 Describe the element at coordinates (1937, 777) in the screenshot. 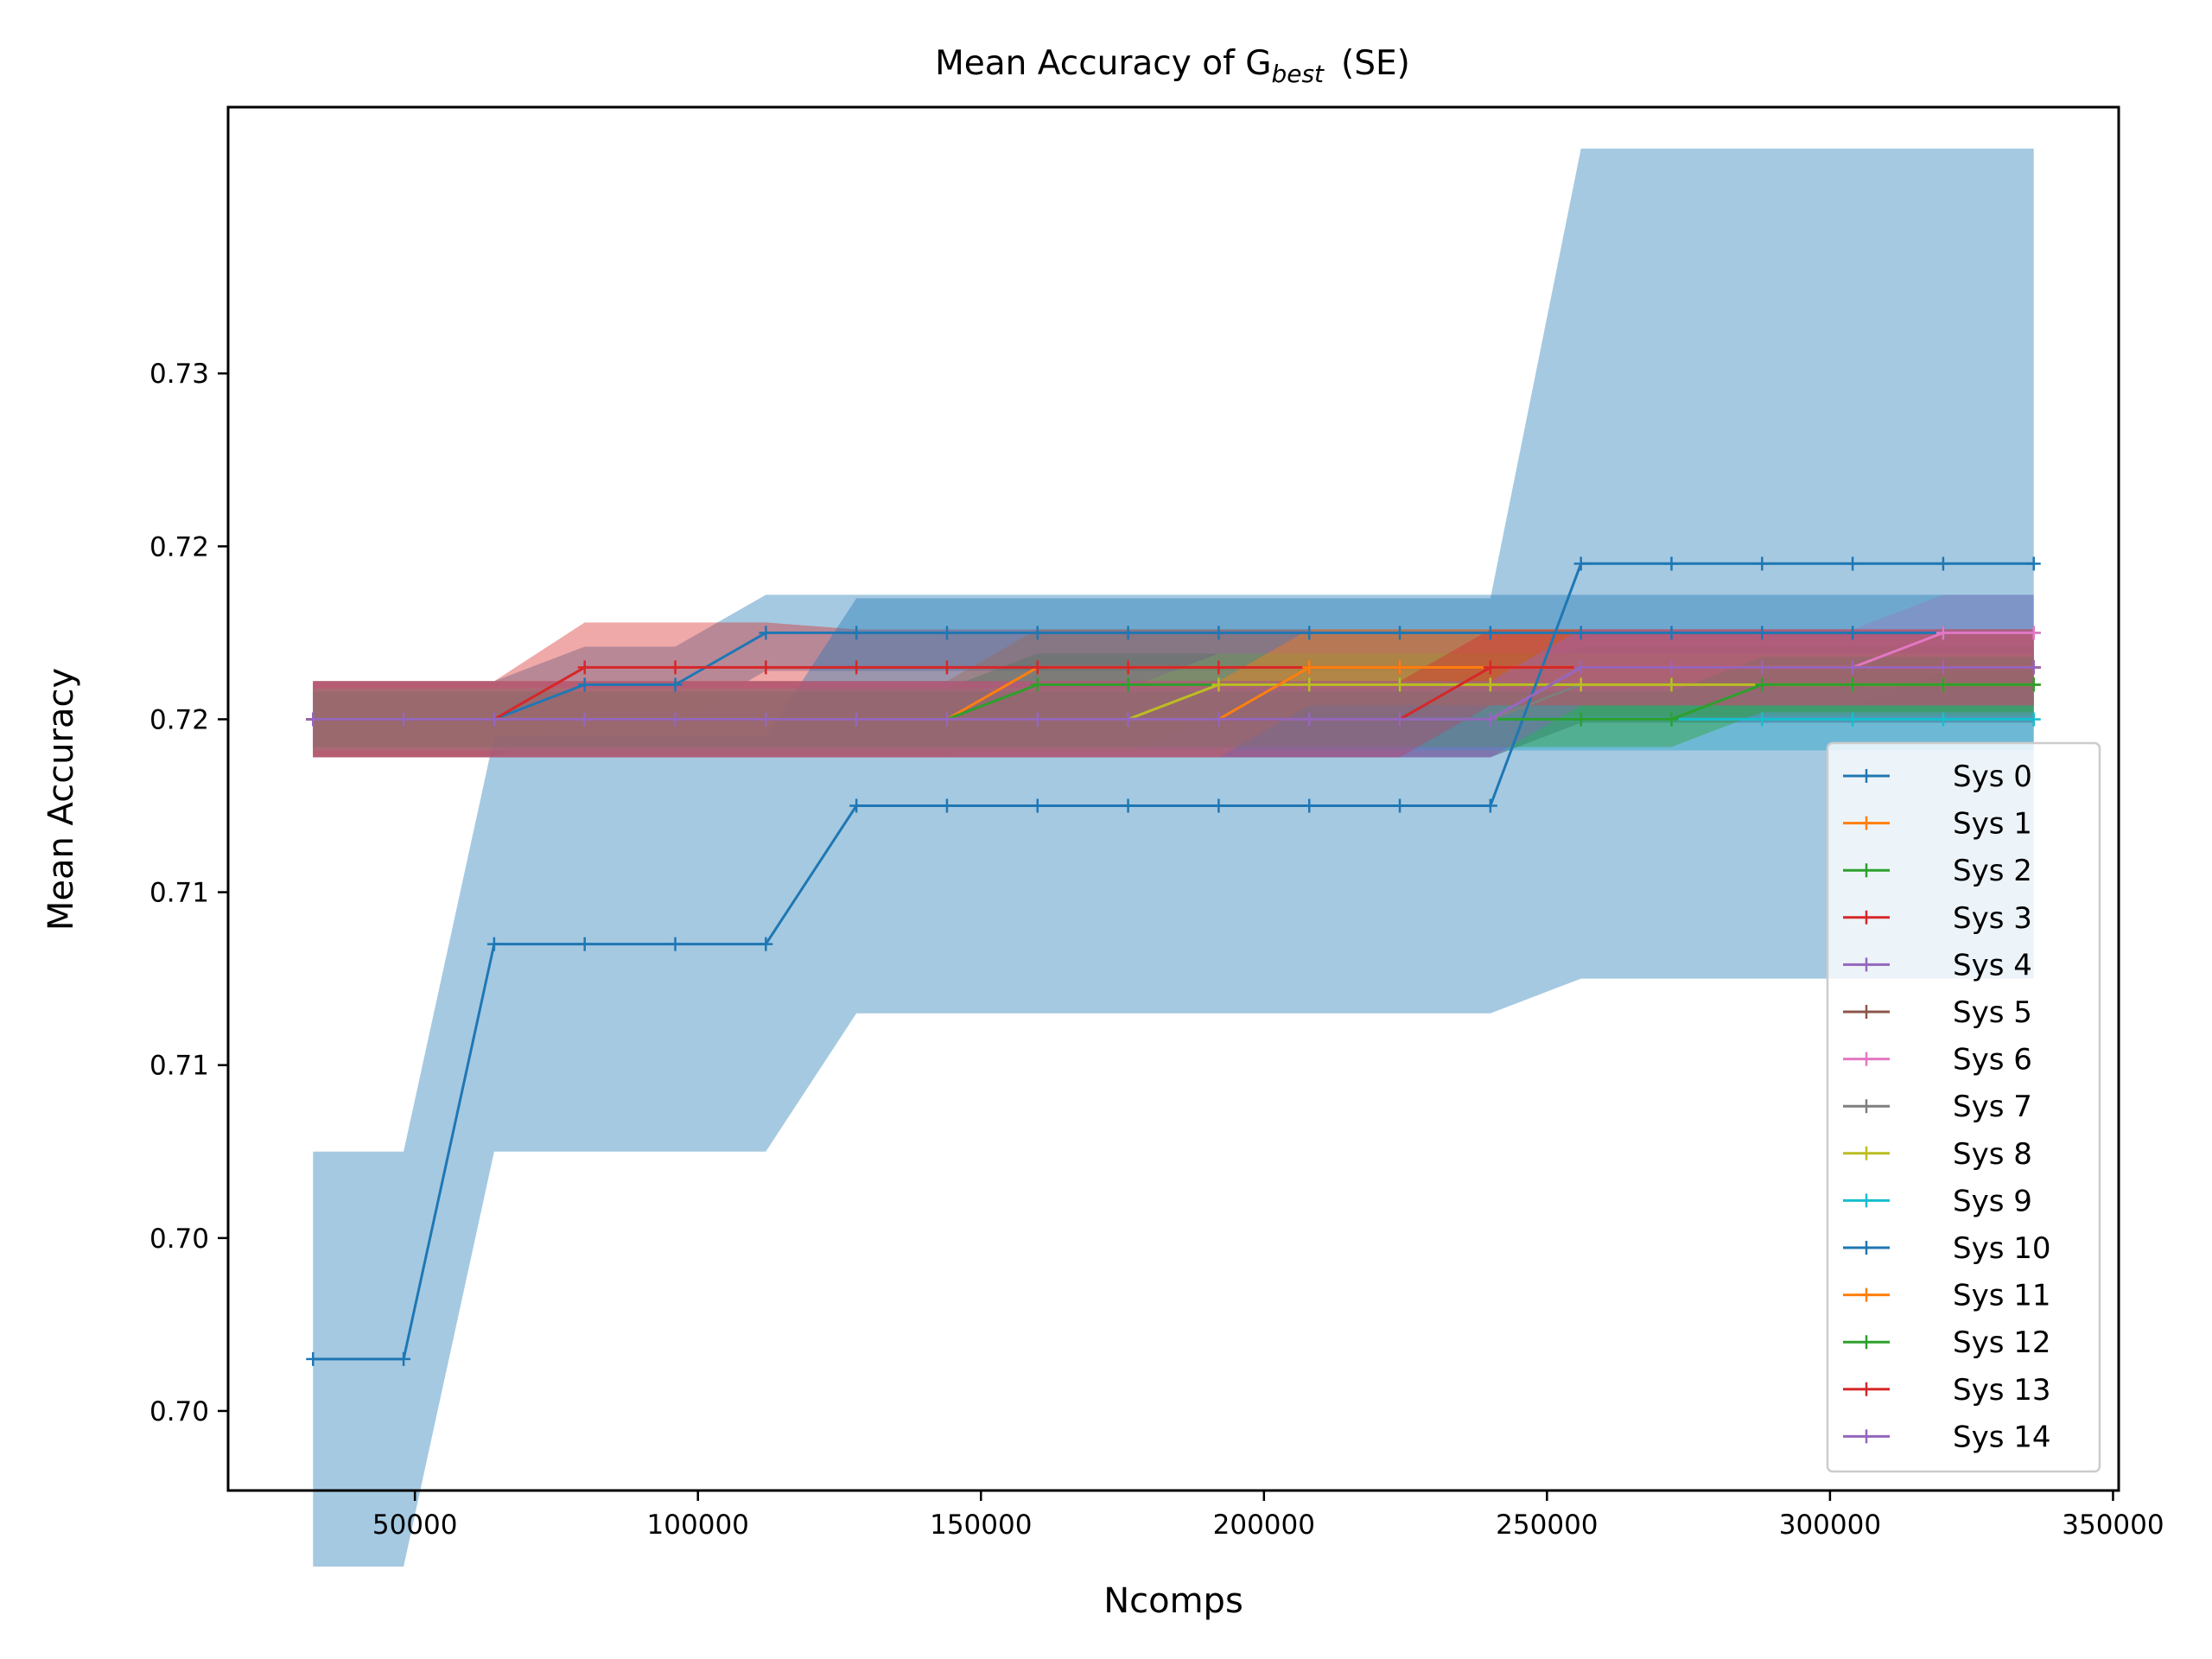

I see `legend-item: Sys 0` at that location.